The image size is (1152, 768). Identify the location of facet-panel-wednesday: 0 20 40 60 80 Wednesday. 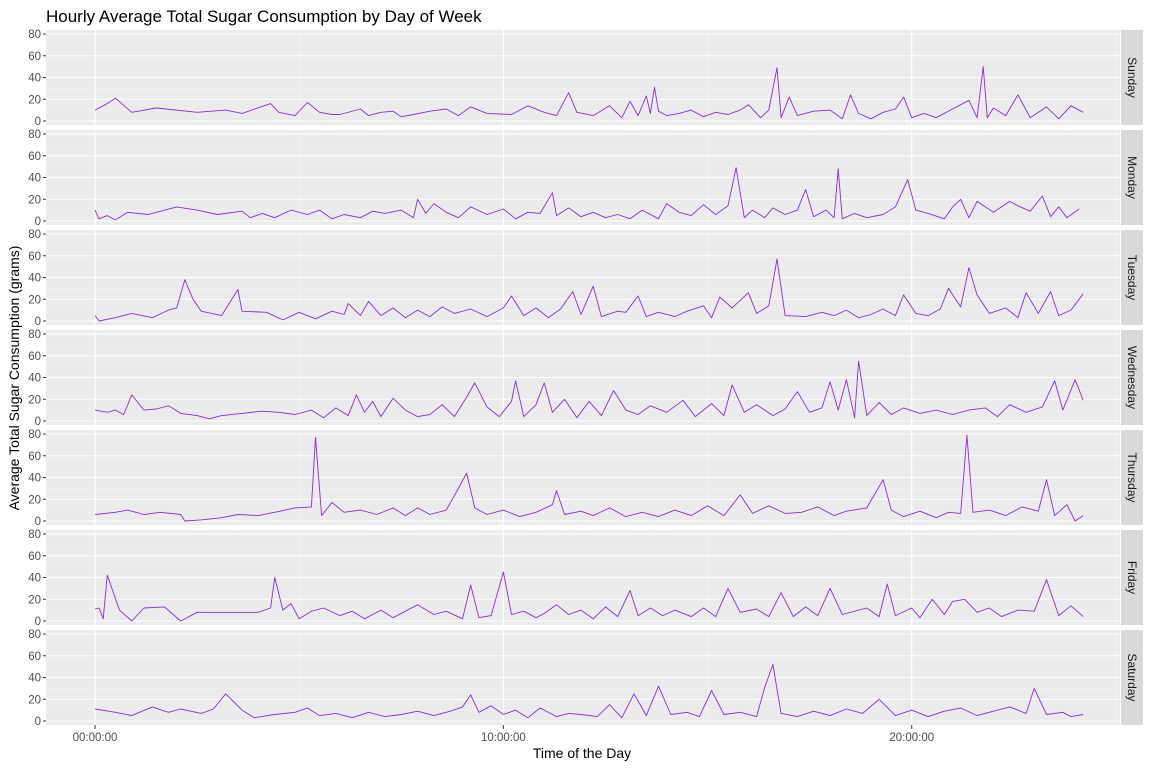
(585, 378).